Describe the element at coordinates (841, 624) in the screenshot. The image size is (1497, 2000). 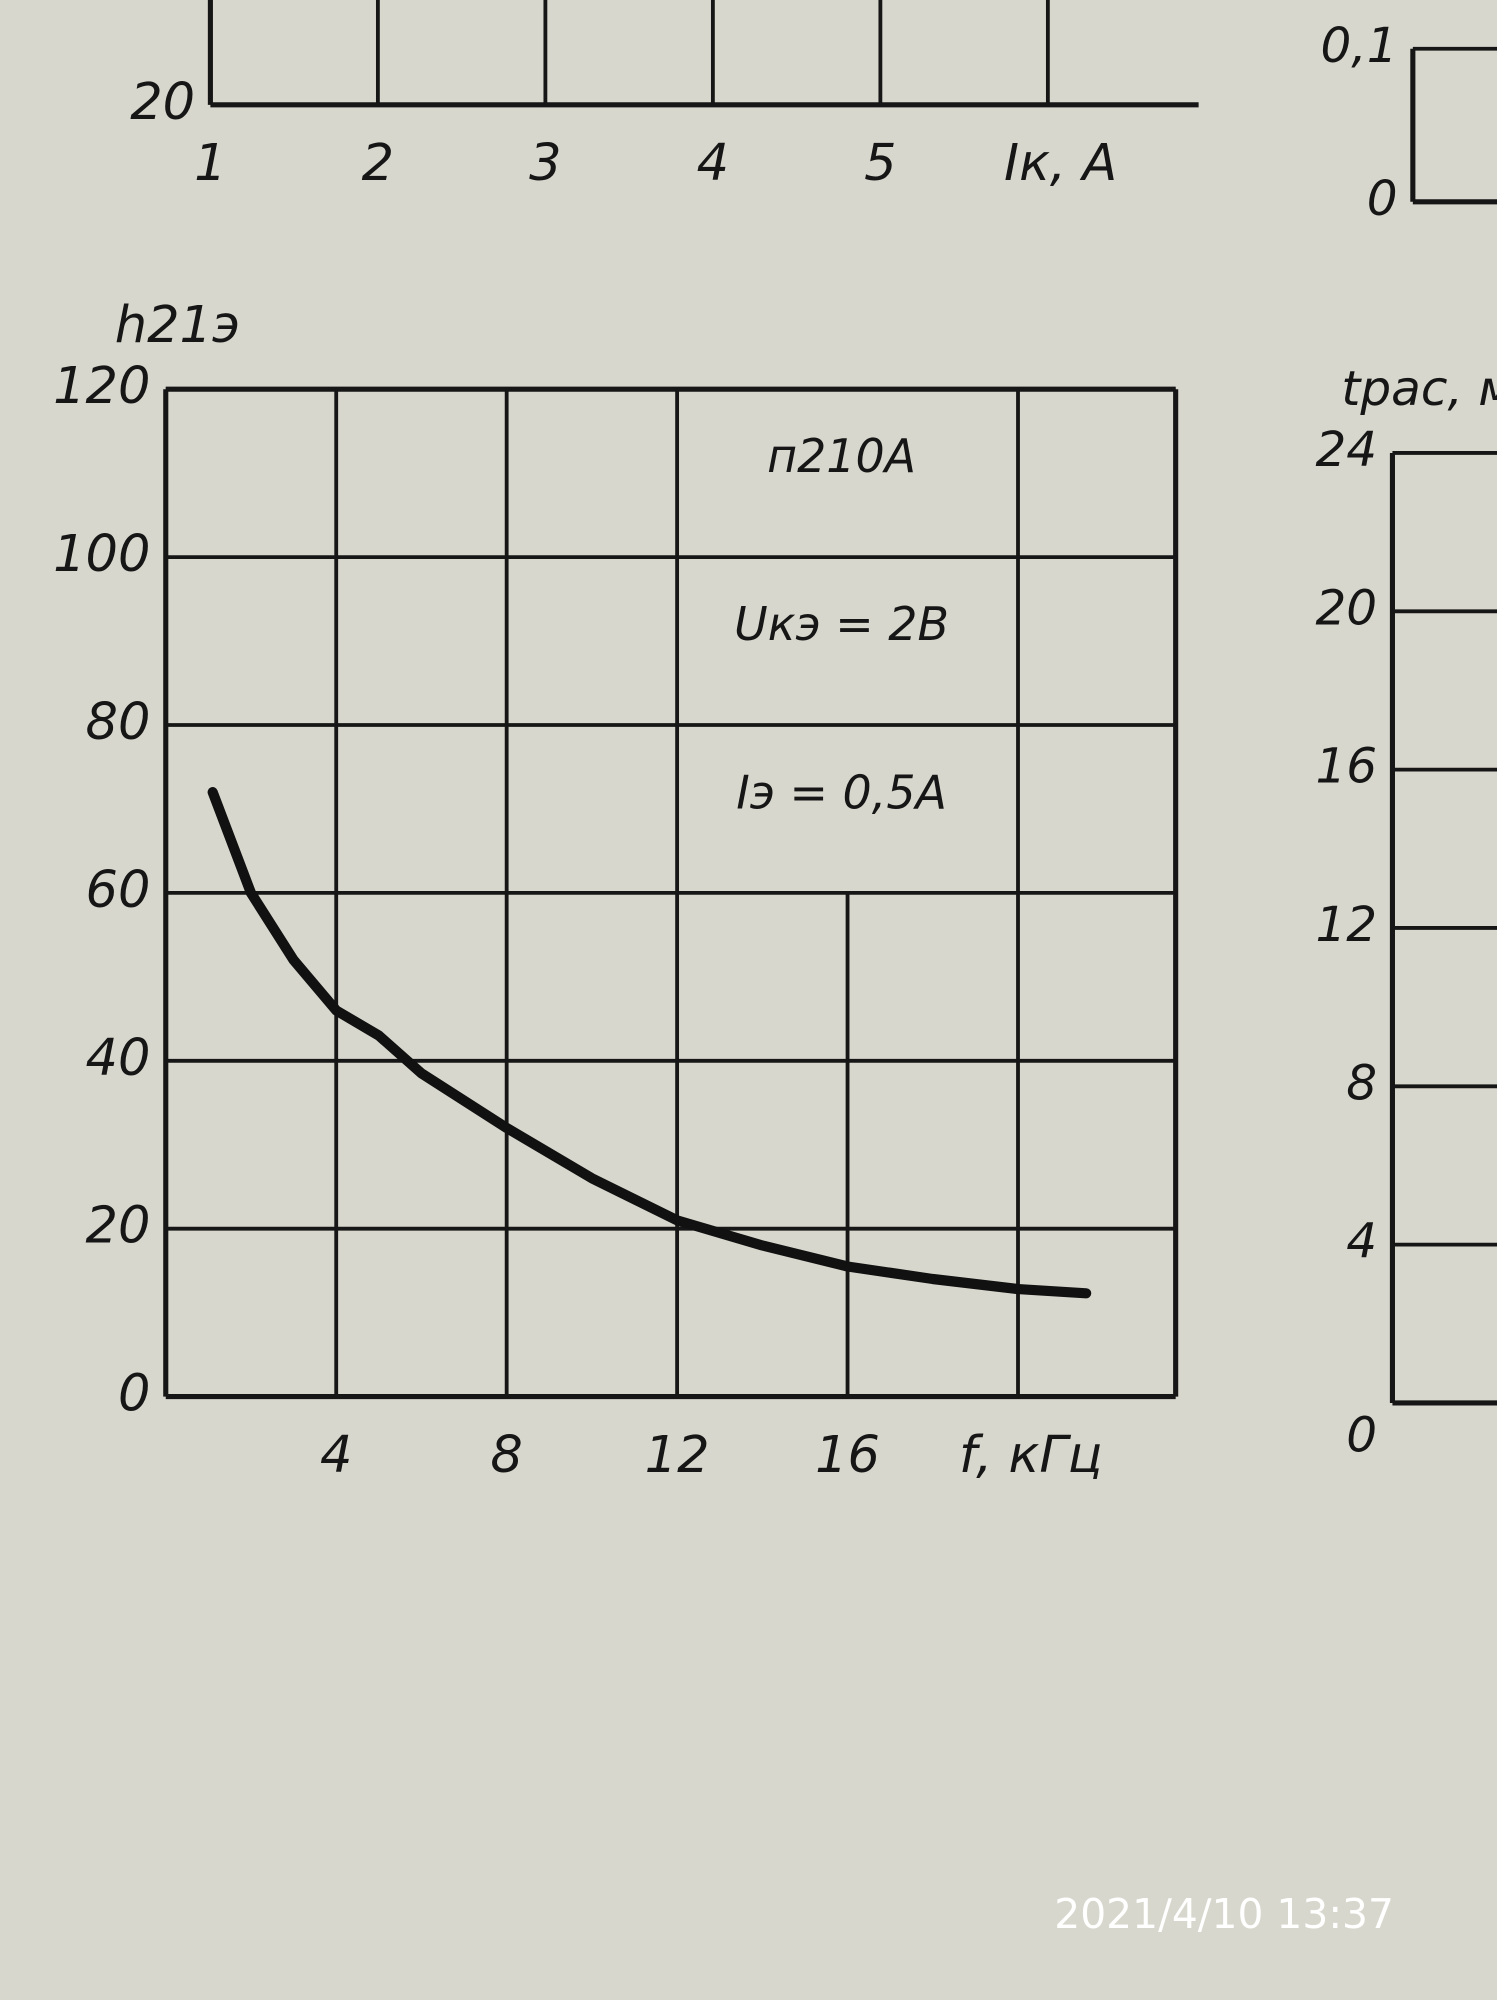
I see `annotation: Uкэ = 2В` at that location.